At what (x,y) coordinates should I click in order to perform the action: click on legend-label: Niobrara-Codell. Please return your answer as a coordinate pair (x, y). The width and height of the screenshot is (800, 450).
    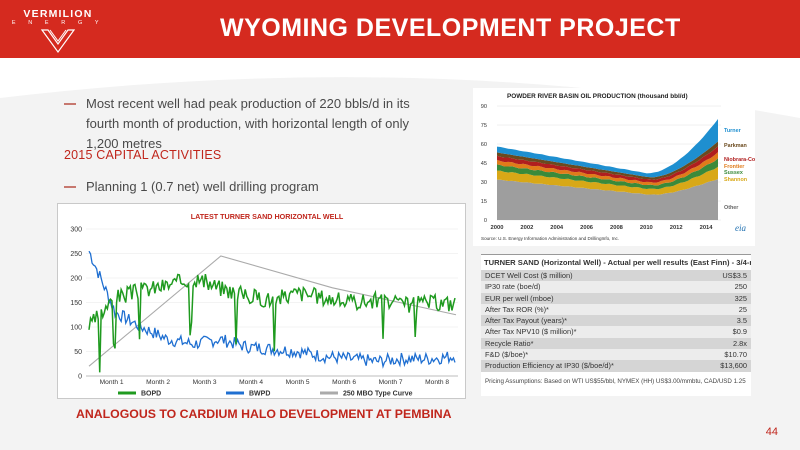
    Looking at the image, I should click on (739, 160).